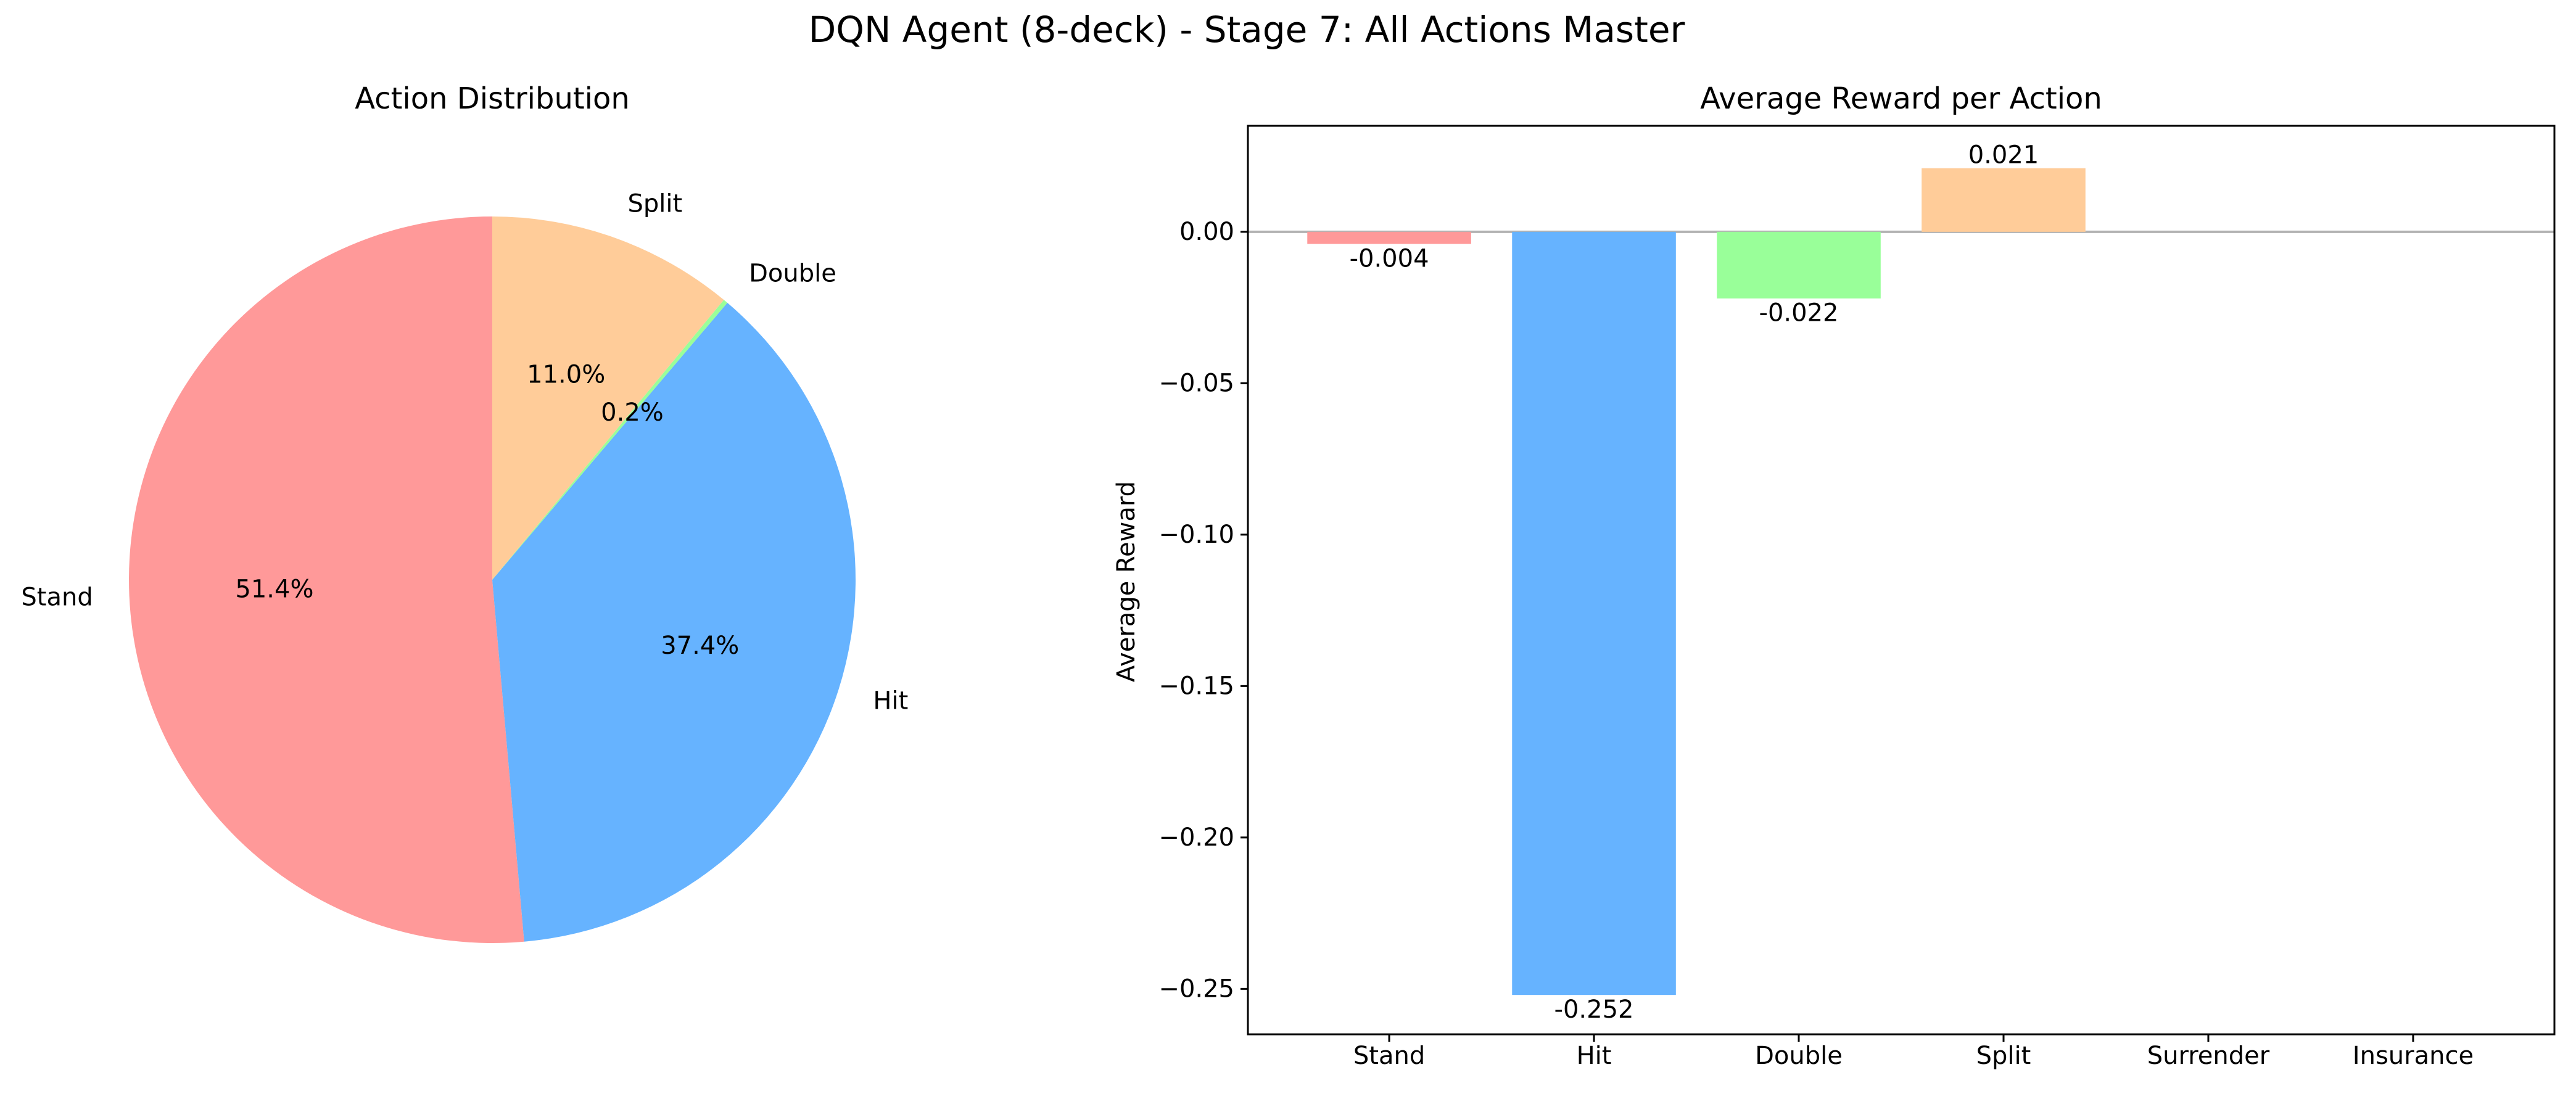 This screenshot has width=2576, height=1096. I want to click on pie-label-double: Double, so click(792, 273).